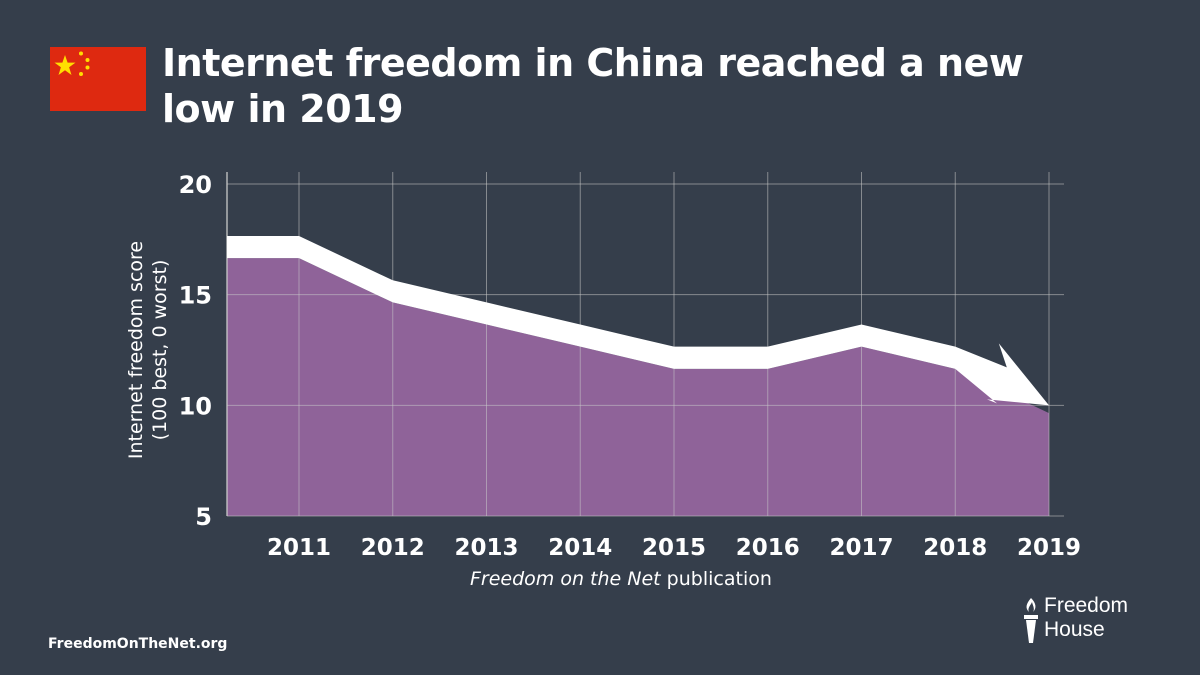 The image size is (1200, 675). I want to click on x-tick-label: 2012, so click(393, 548).